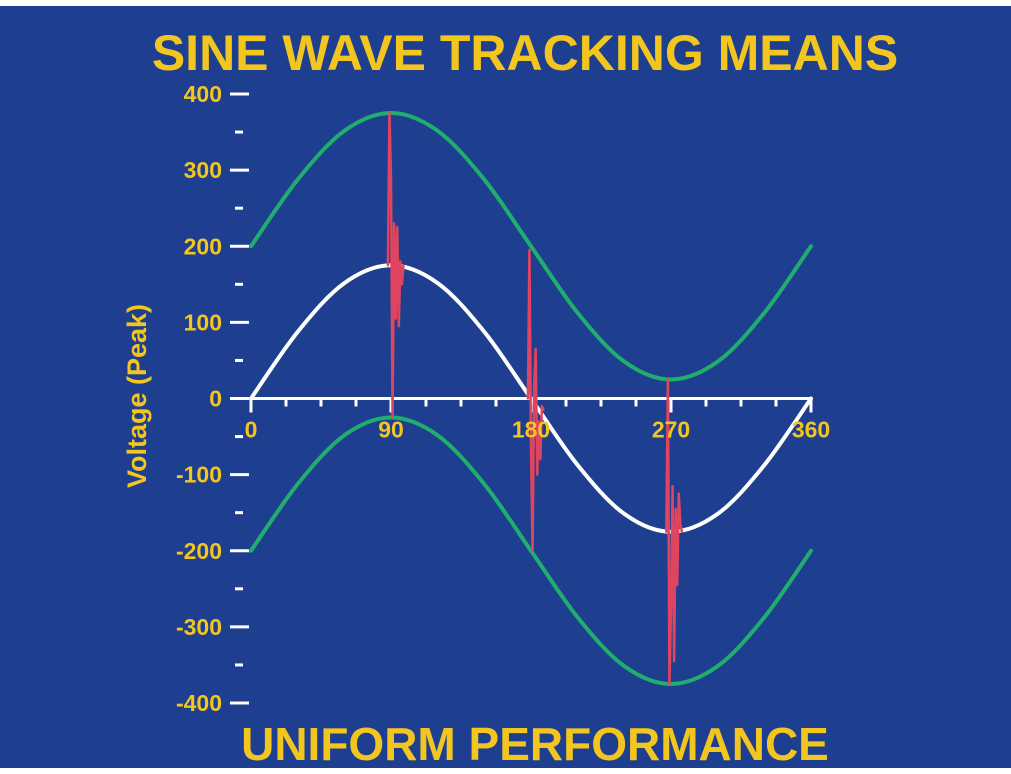  I want to click on y-tick-label: -400, so click(199, 703).